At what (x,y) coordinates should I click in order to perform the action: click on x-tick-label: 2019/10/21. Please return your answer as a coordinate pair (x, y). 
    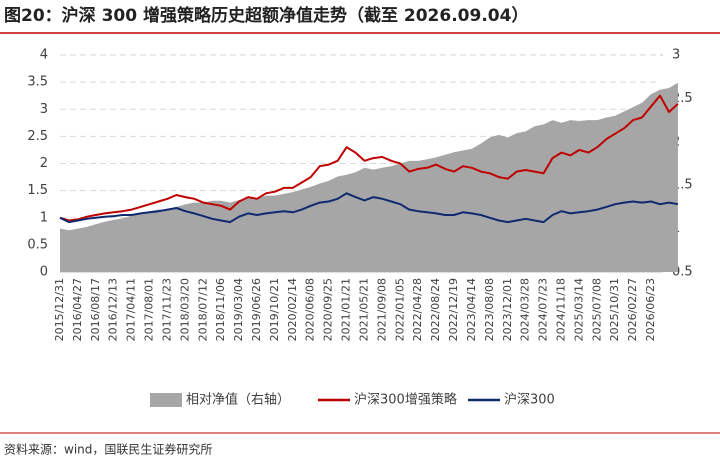
    Looking at the image, I should click on (274, 309).